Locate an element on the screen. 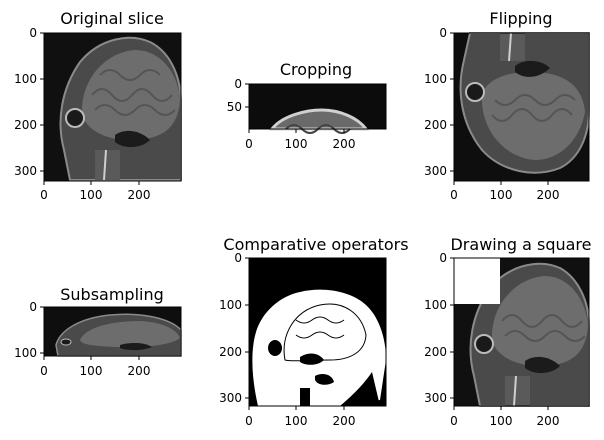 The height and width of the screenshot is (440, 604). image-cropping is located at coordinates (317, 109).